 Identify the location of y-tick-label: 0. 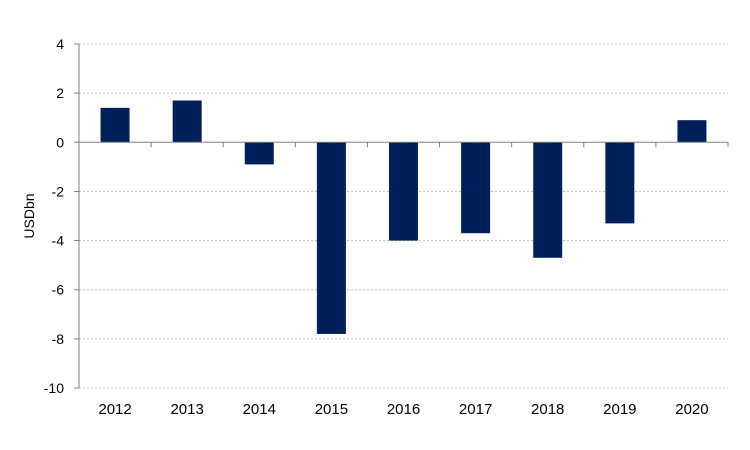
(60, 142).